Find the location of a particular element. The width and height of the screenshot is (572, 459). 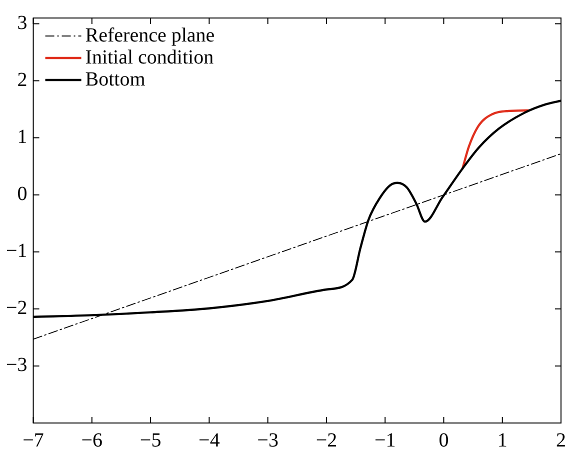

x-tick-label: 1 is located at coordinates (502, 440).